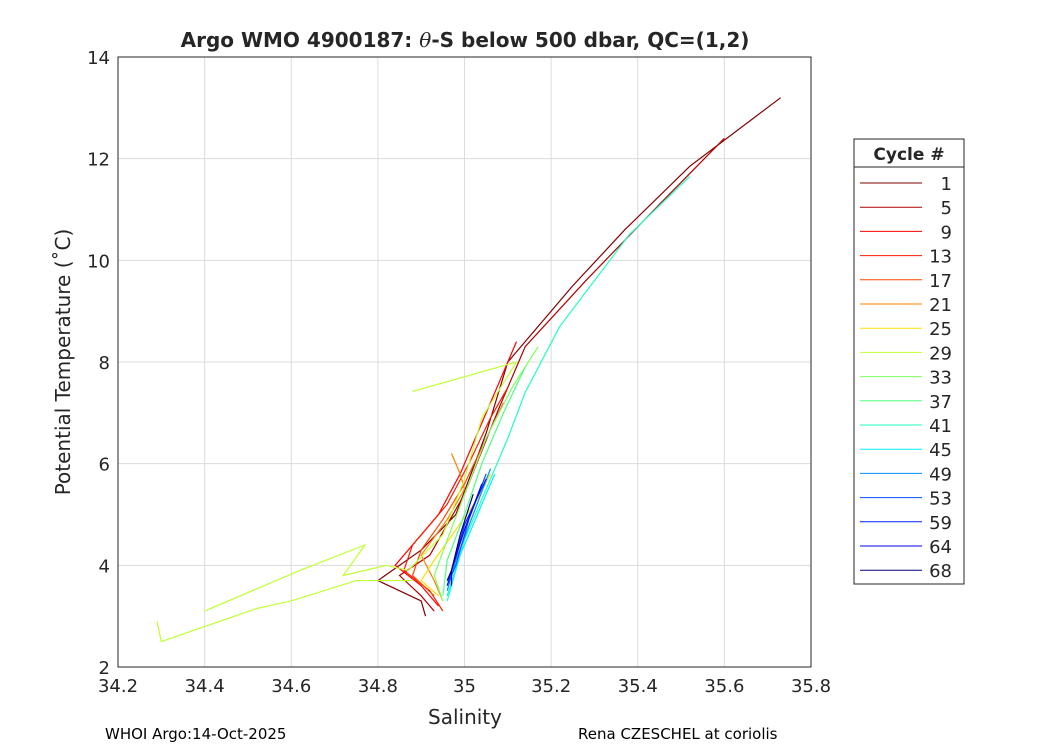  Describe the element at coordinates (724, 686) in the screenshot. I see `x-tick-label: 35.6` at that location.